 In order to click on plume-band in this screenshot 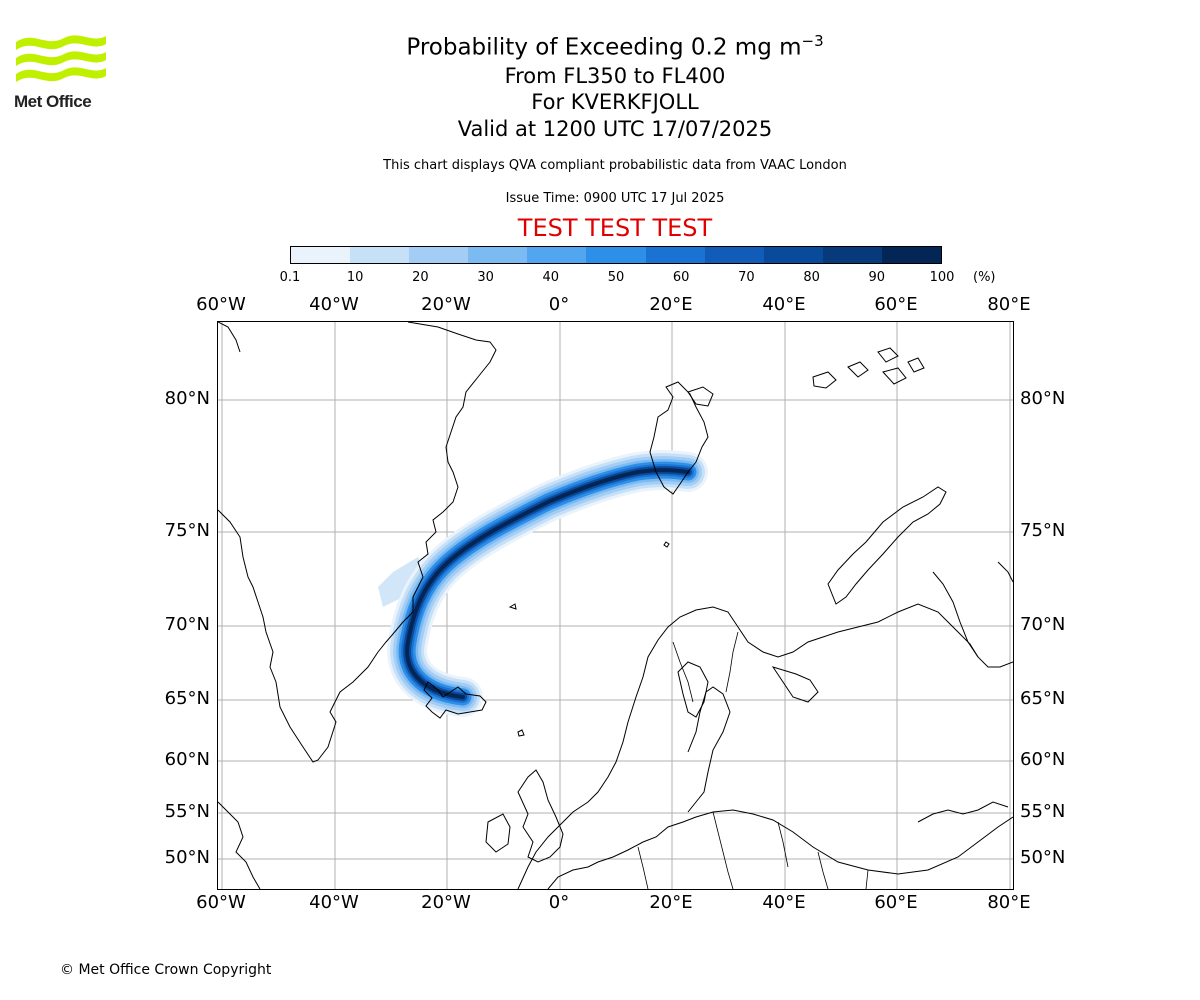, I will do `click(547, 583)`.